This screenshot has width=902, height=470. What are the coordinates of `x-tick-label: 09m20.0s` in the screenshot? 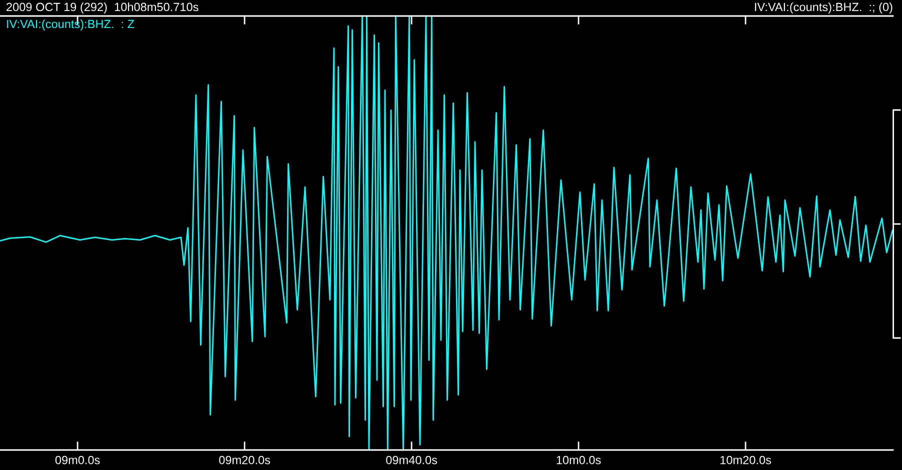 It's located at (244, 460).